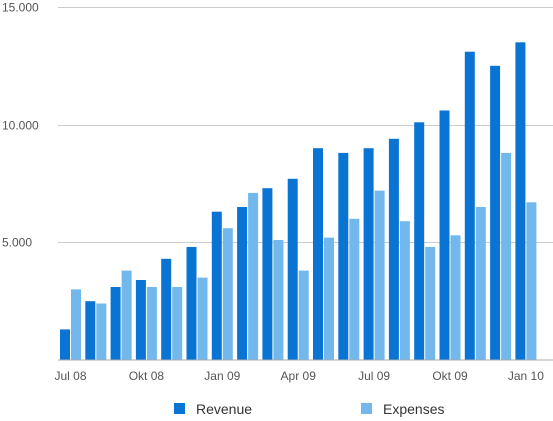 This screenshot has width=553, height=421. Describe the element at coordinates (222, 376) in the screenshot. I see `x-tick-label: Jan 09` at that location.